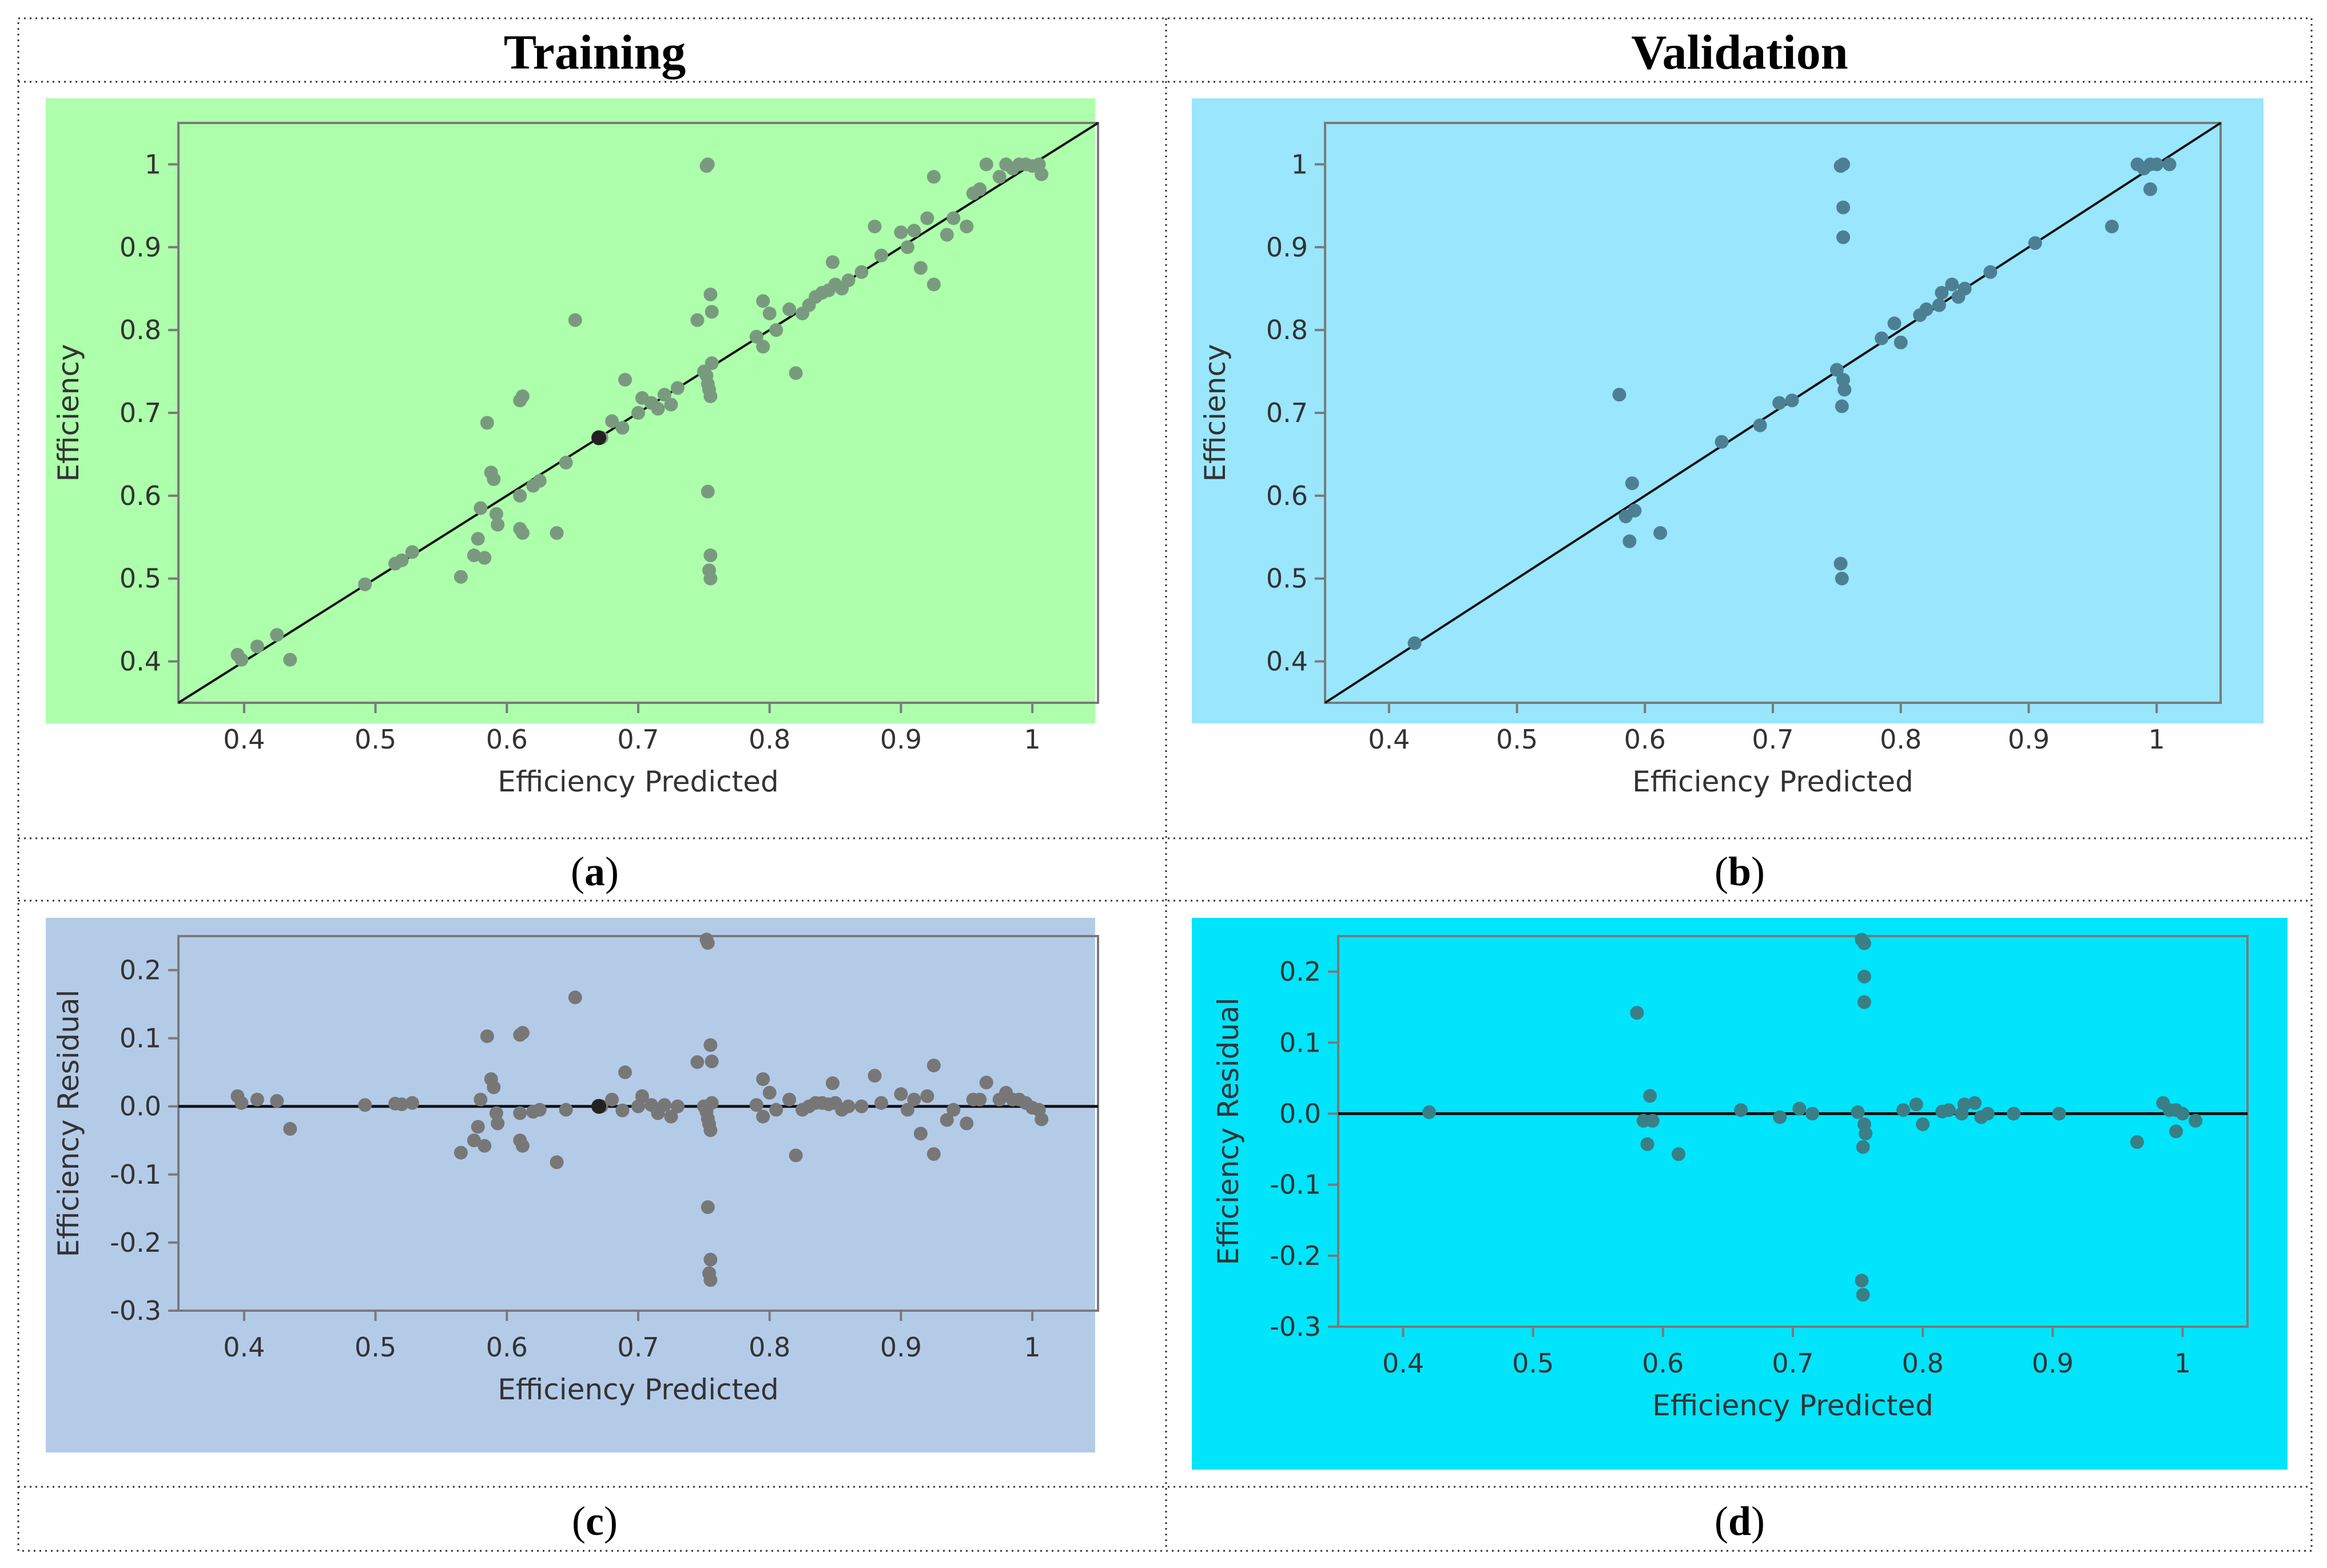  I want to click on y-tick-label: 0.7, so click(1287, 412).